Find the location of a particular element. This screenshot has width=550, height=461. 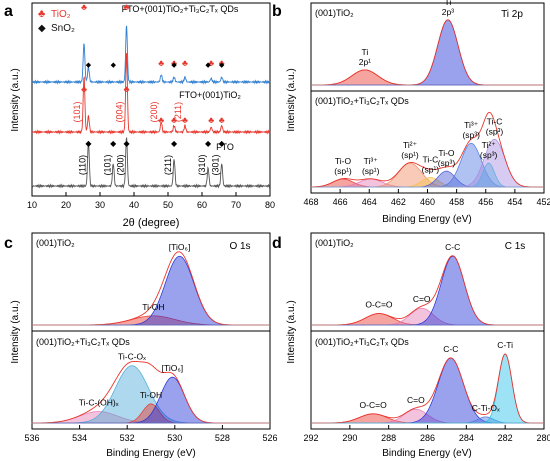

xps-component-label: Ti 2p³ is located at coordinates (448, 8).